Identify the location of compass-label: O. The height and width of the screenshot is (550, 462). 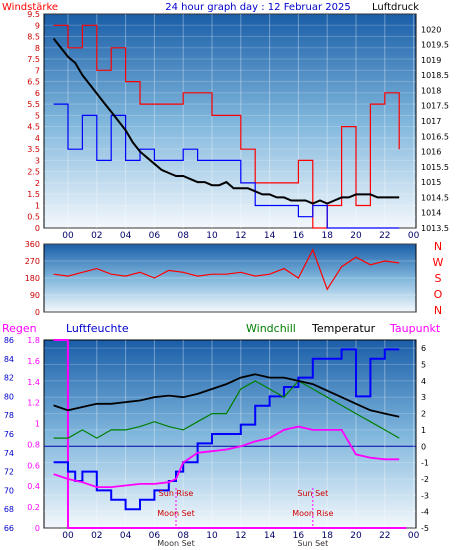
(438, 294).